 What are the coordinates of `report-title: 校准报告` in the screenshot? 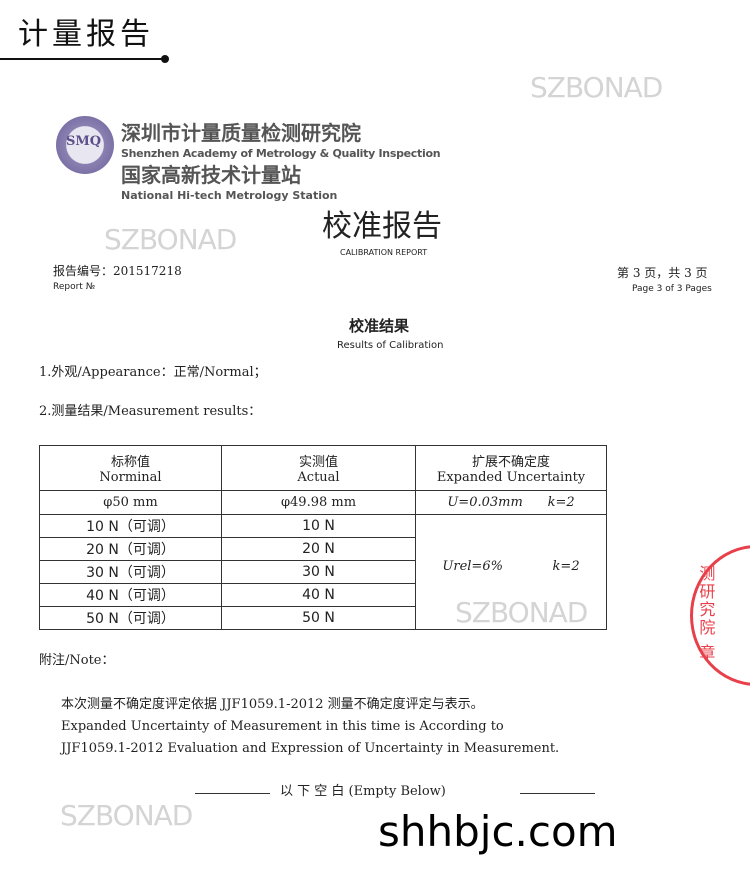 It's located at (382, 226).